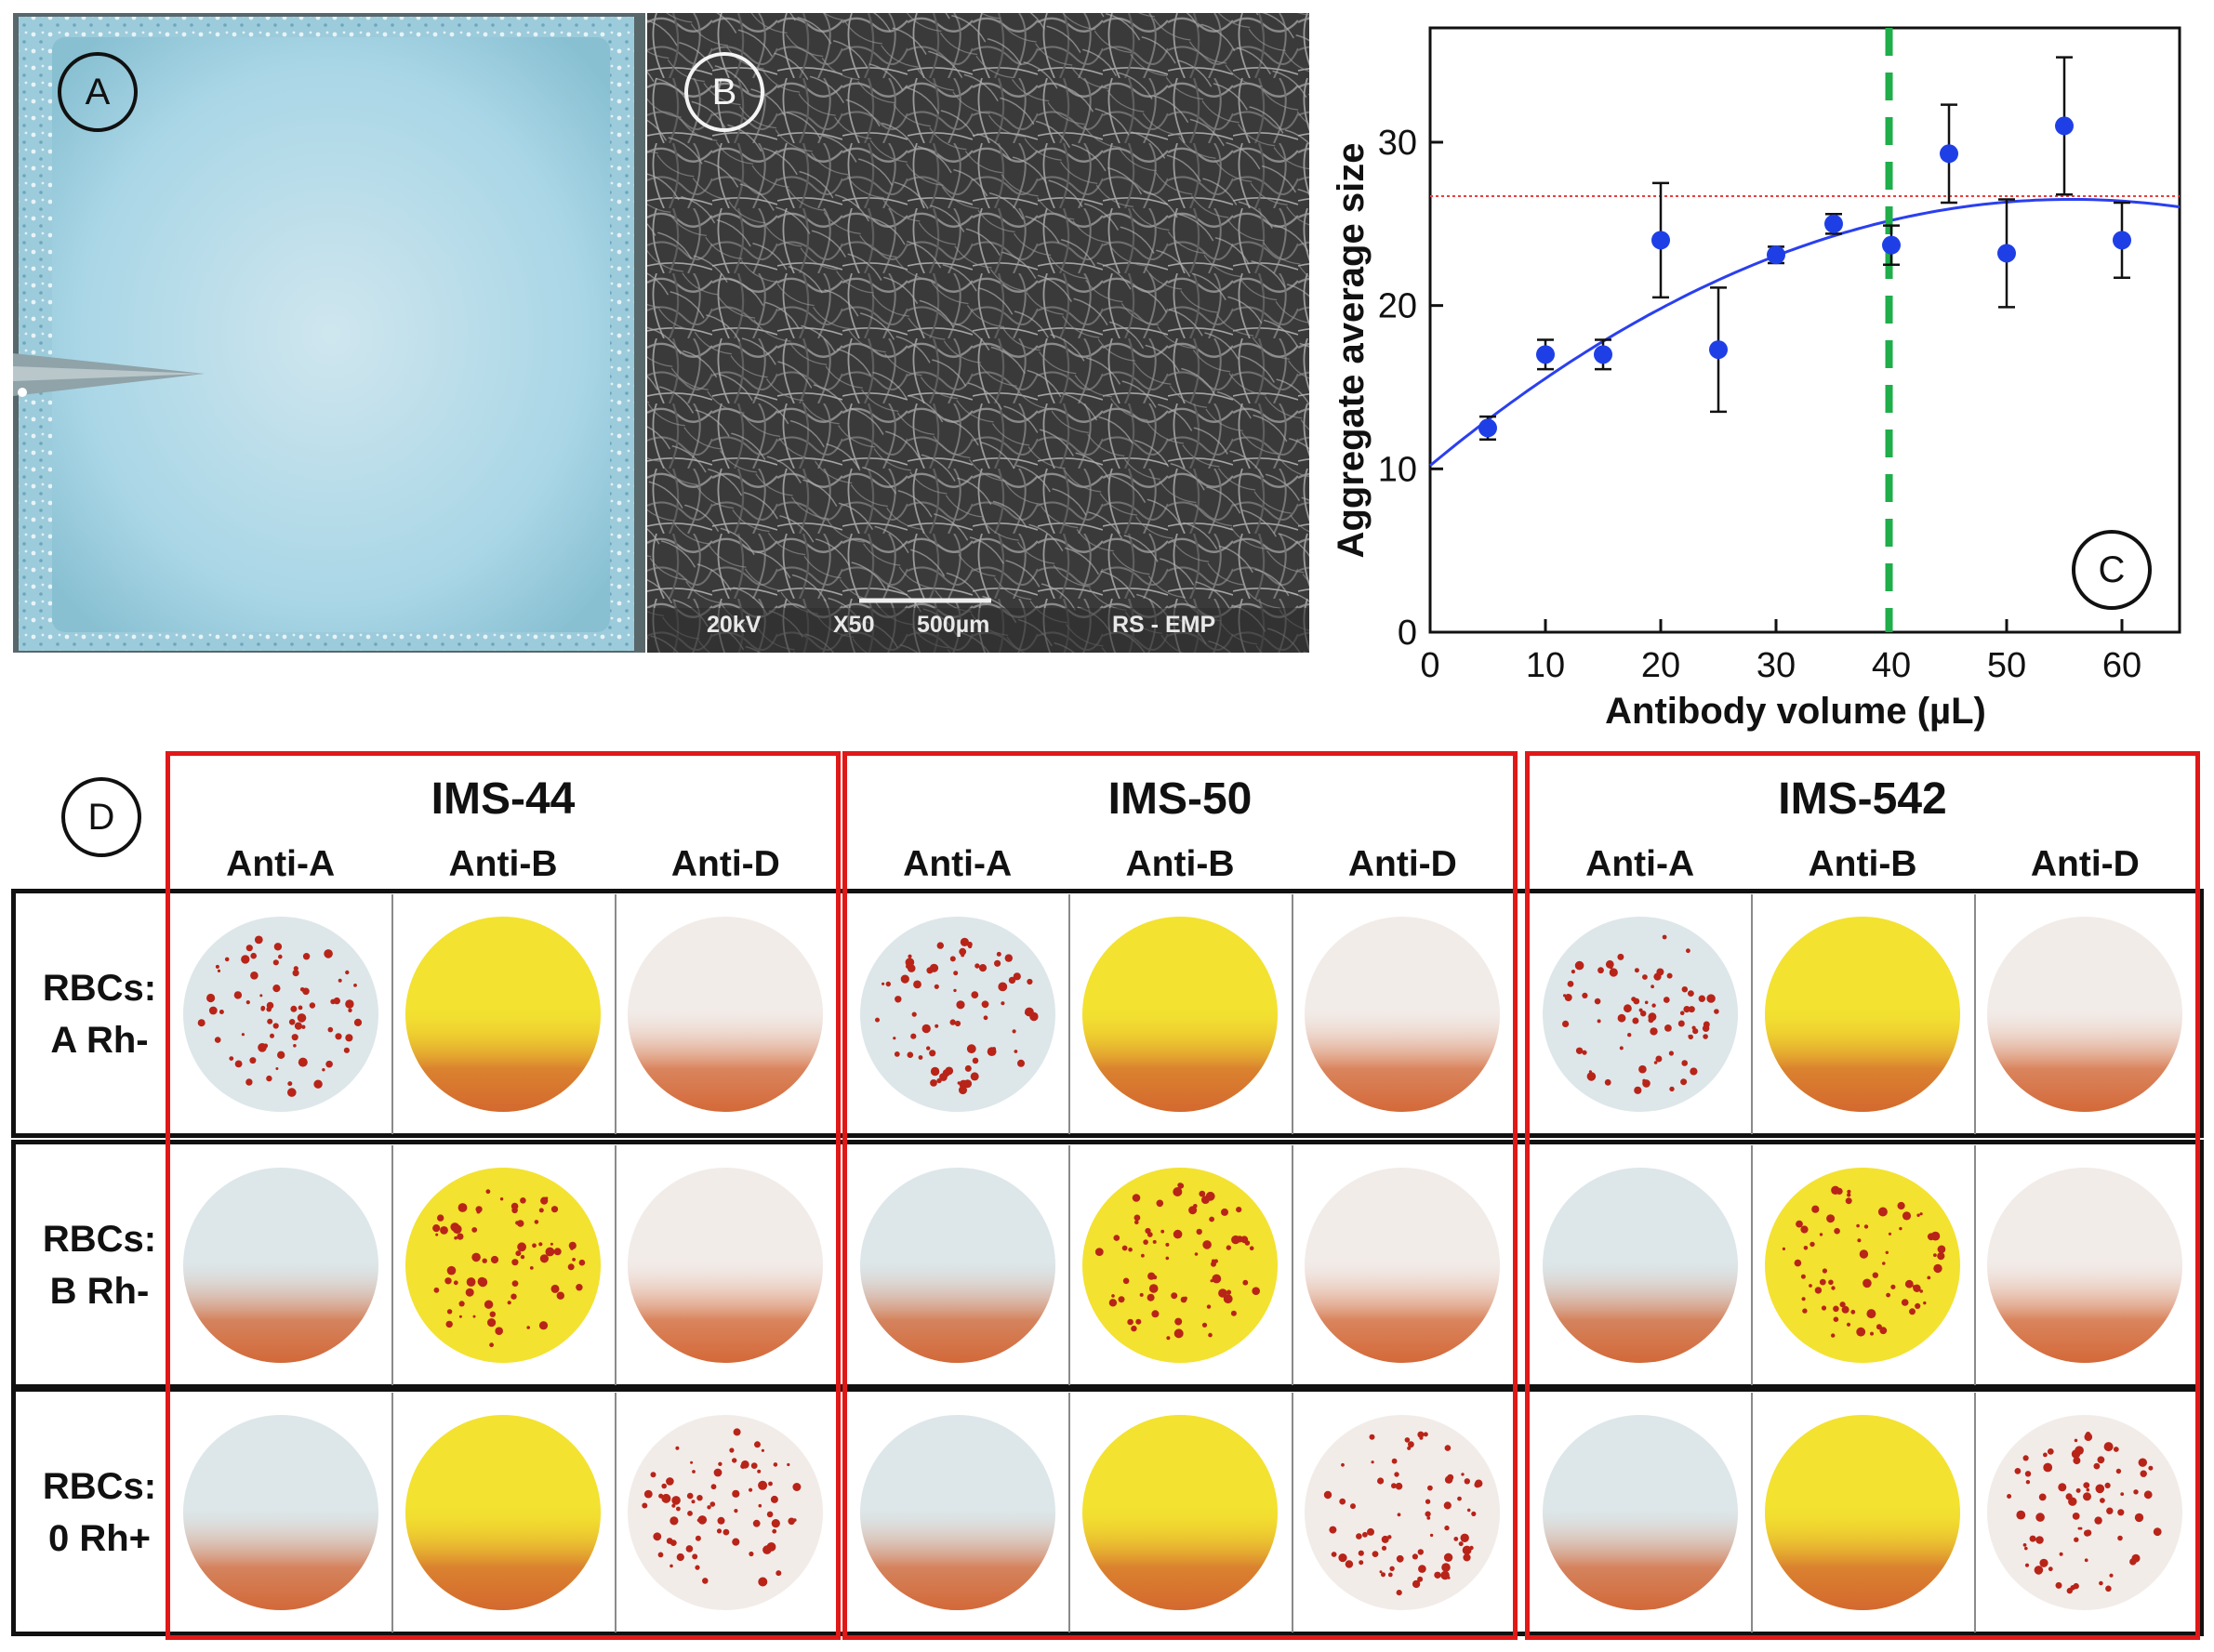 The image size is (2214, 1652). Describe the element at coordinates (99, 1040) in the screenshot. I see `row-label-line2: A Rh-` at that location.